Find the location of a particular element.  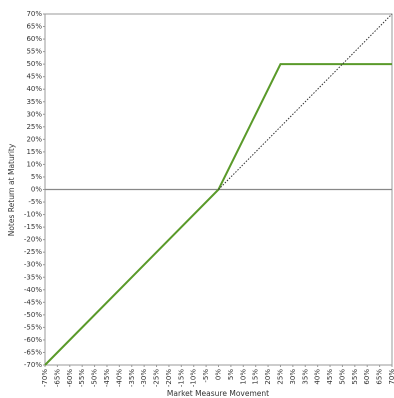

x-tick-label: 30% is located at coordinates (293, 377).